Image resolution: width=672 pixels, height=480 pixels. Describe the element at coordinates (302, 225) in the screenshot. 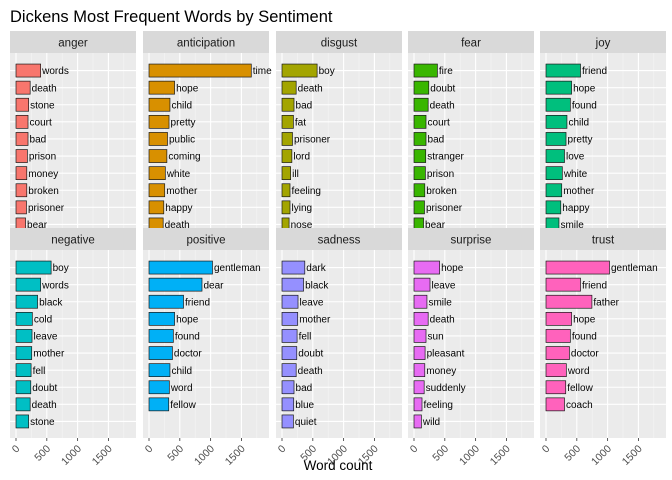

I see `bar-label: nose` at that location.